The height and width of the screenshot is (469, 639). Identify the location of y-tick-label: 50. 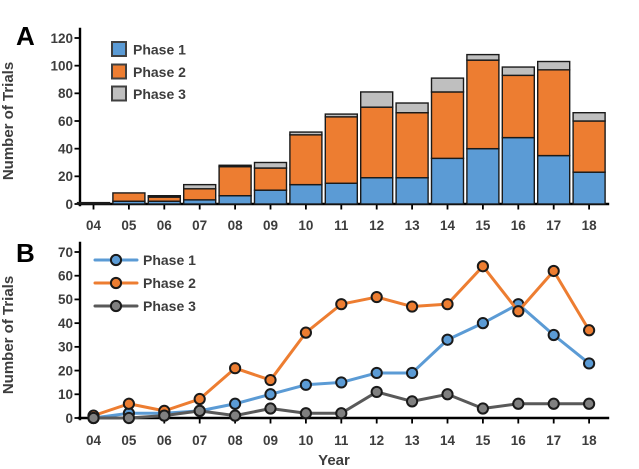
(65, 299).